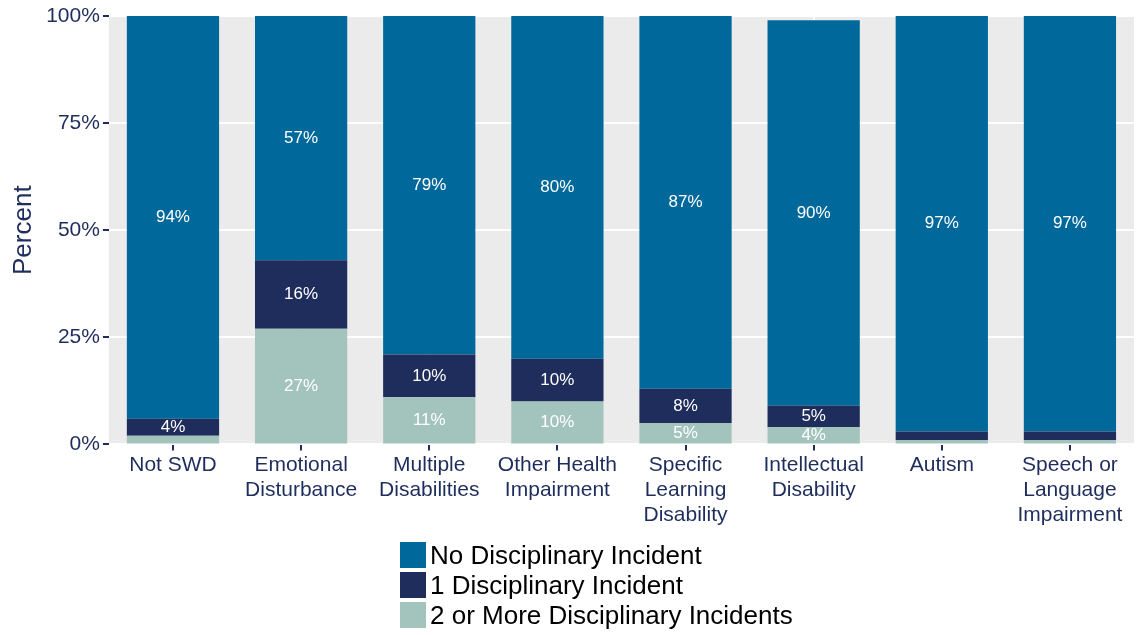  What do you see at coordinates (301, 475) in the screenshot?
I see `x-tick-label: Emotional Disturbance` at bounding box center [301, 475].